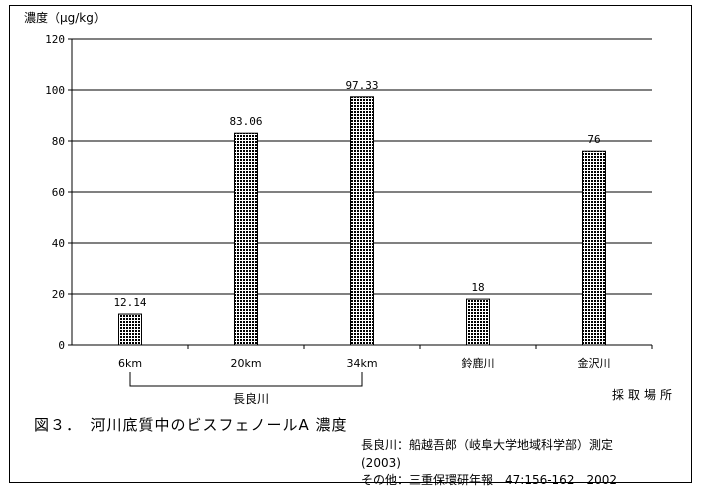  I want to click on group-label-nagara-river: 長良川, so click(251, 399).